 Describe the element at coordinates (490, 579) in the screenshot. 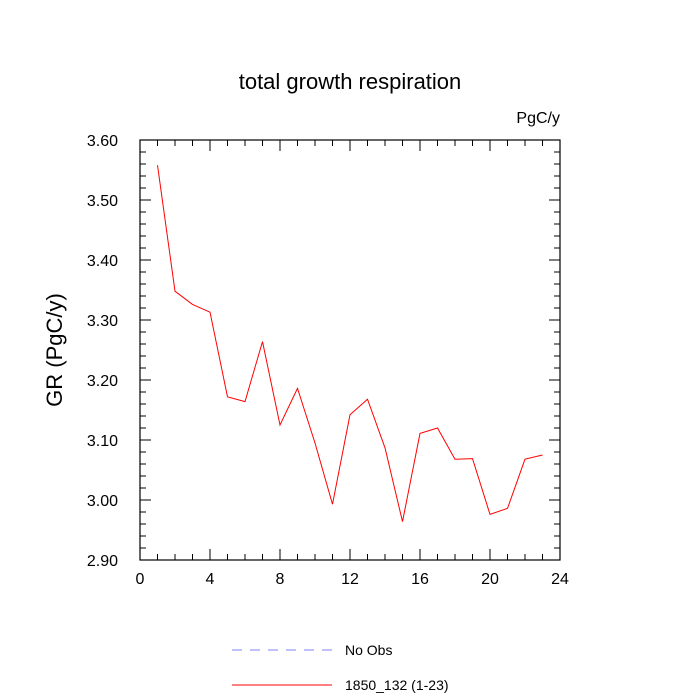

I see `x-tick-label: 20` at that location.